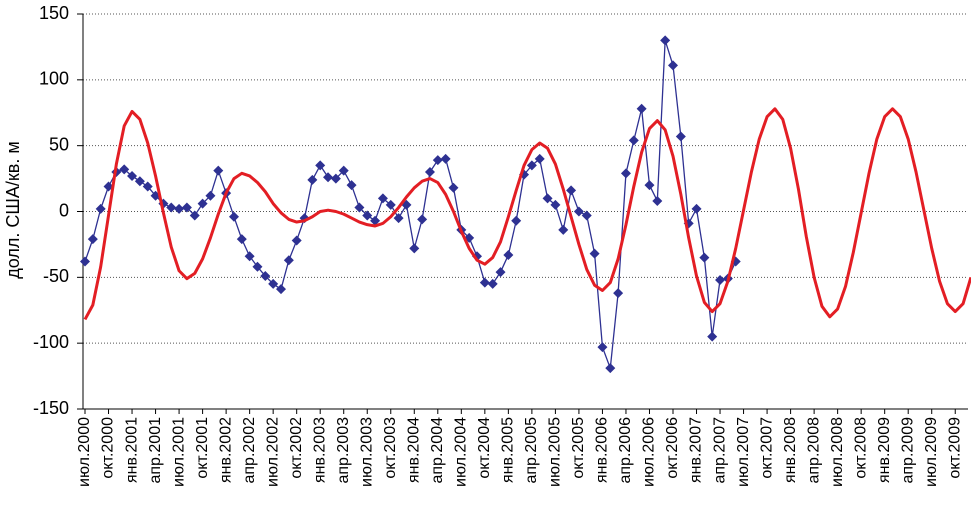 This screenshot has width=971, height=514. I want to click on x-tick-label: июл.2004, so click(461, 452).